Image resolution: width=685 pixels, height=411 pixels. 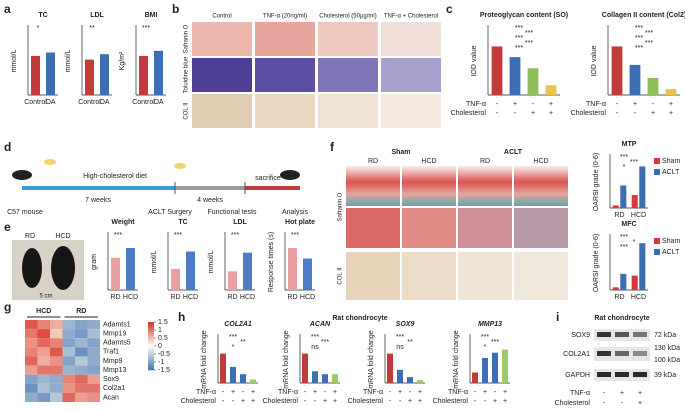 I want to click on chart-title: Proteoglycan content (SO), so click(x=524, y=15).